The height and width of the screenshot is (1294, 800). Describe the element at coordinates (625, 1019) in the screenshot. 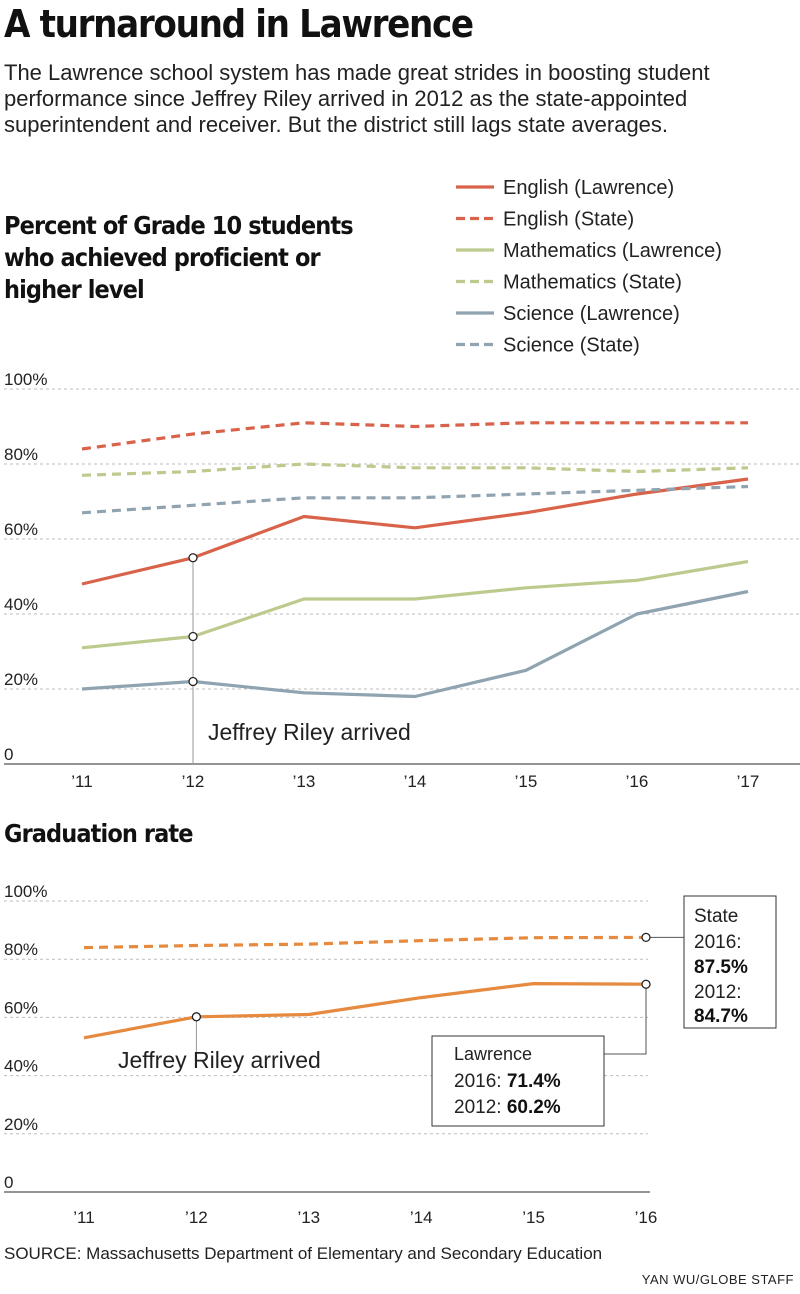

I see `lawrence-callout-connector` at that location.